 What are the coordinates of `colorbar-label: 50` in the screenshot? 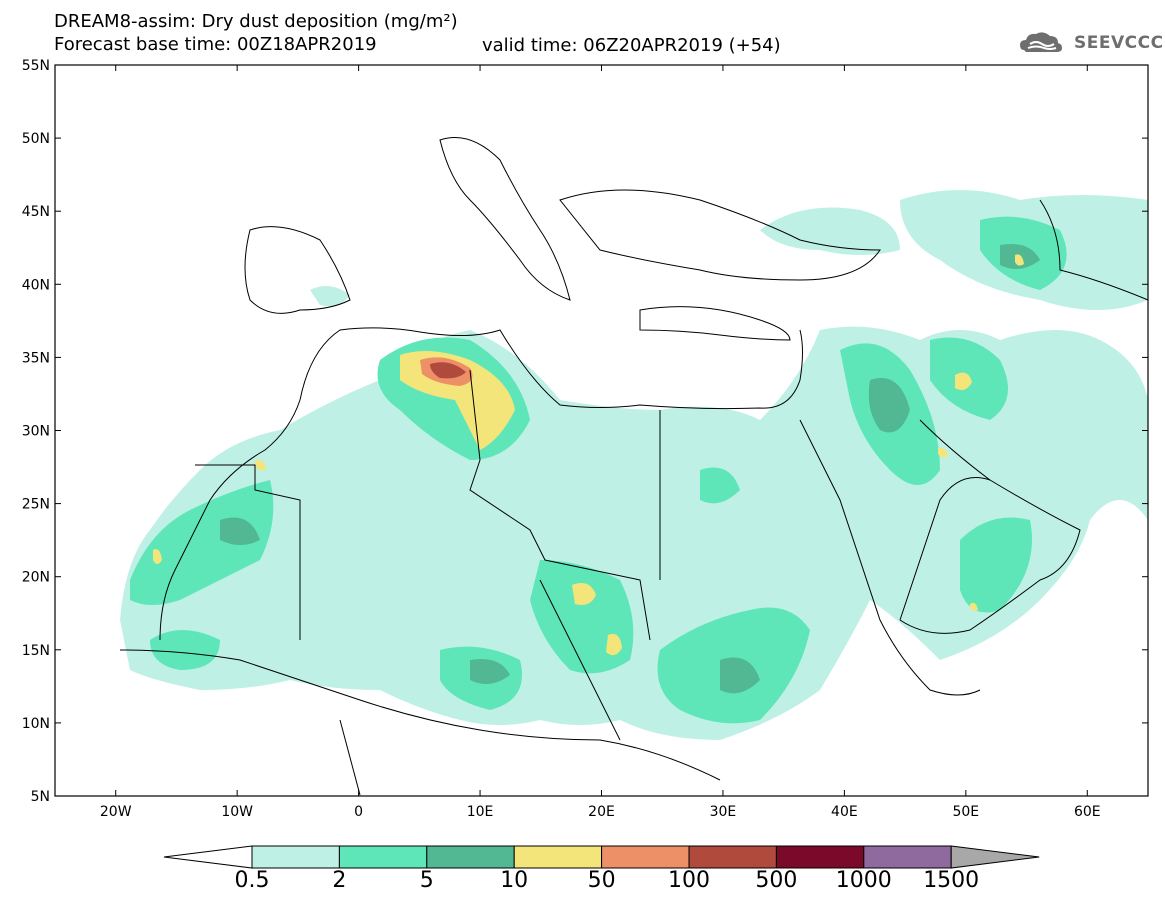 It's located at (601, 880).